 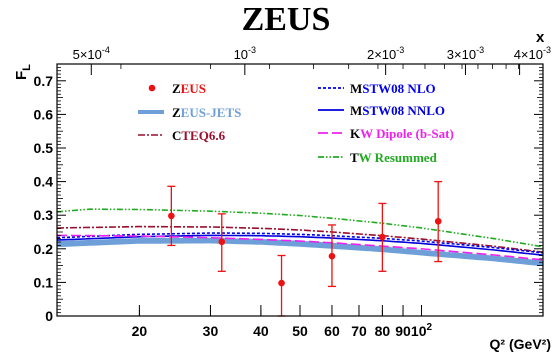 I want to click on legend-series-1-label: MSTW08 NLO, so click(x=393, y=88).